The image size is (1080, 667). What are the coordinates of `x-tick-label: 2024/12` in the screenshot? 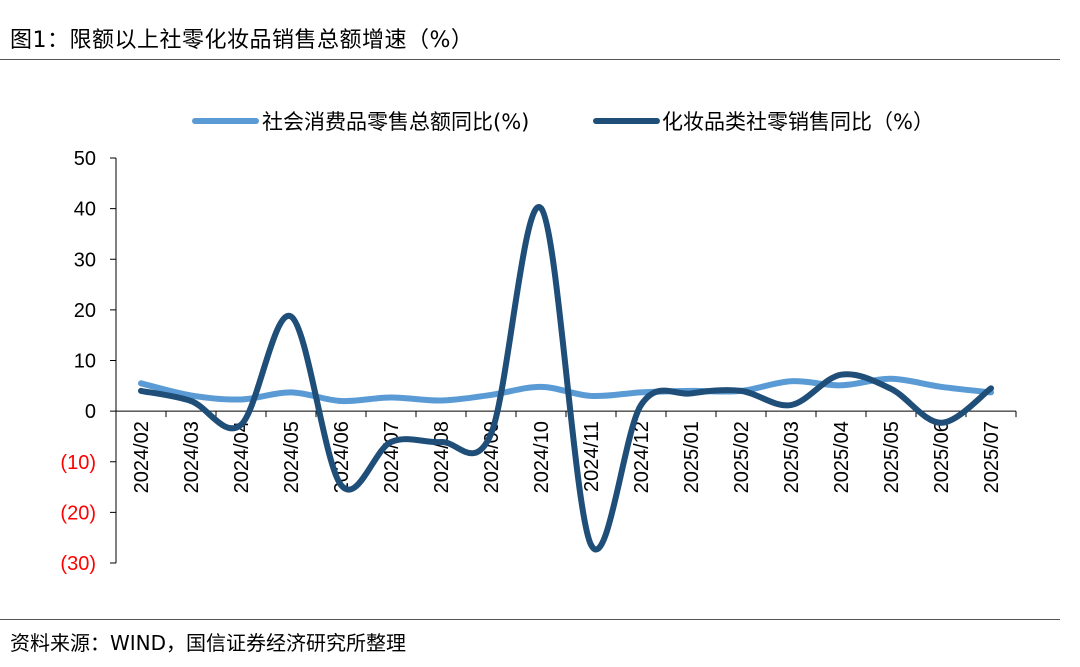 It's located at (642, 457).